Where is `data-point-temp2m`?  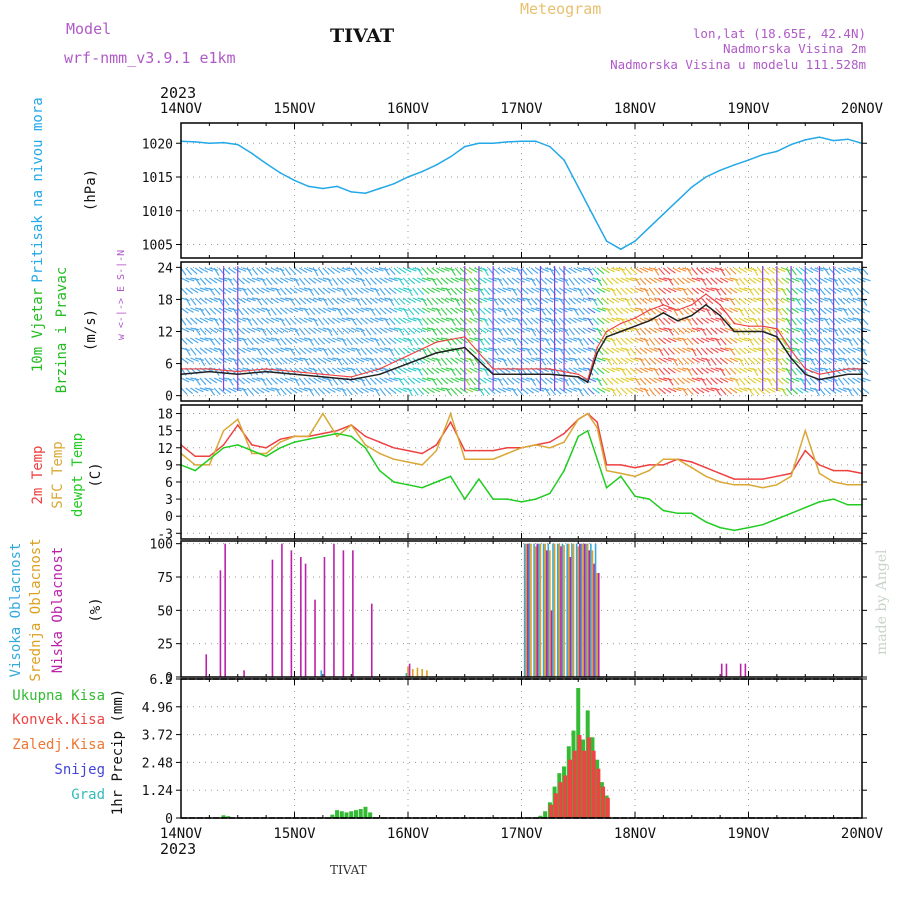
data-point-temp2m is located at coordinates (223, 445).